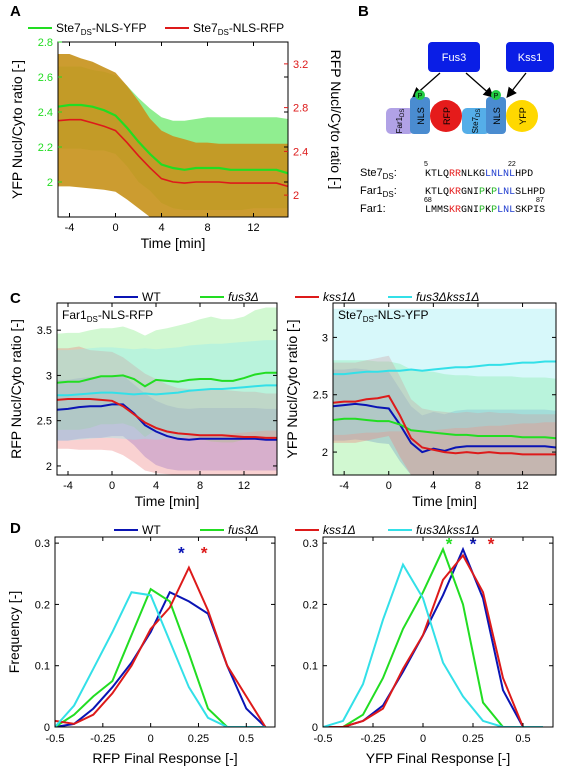 The height and width of the screenshot is (775, 564). Describe the element at coordinates (15, 528) in the screenshot. I see `panel-label-d: D` at that location.